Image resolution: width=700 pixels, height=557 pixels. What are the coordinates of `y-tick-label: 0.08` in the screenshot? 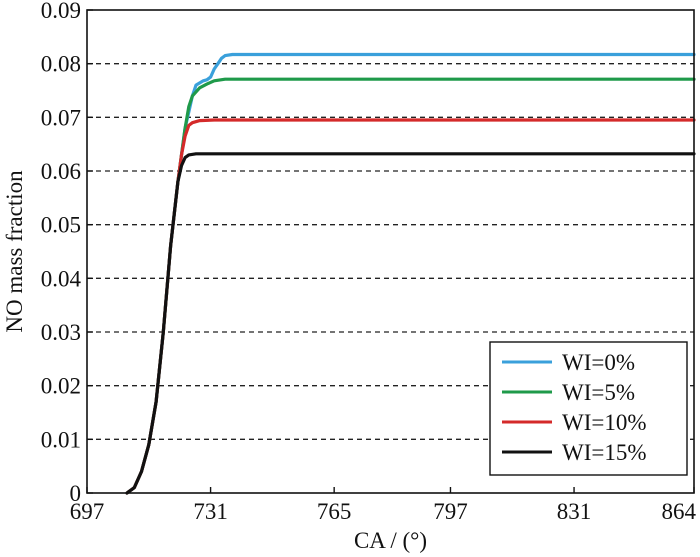 It's located at (61, 64).